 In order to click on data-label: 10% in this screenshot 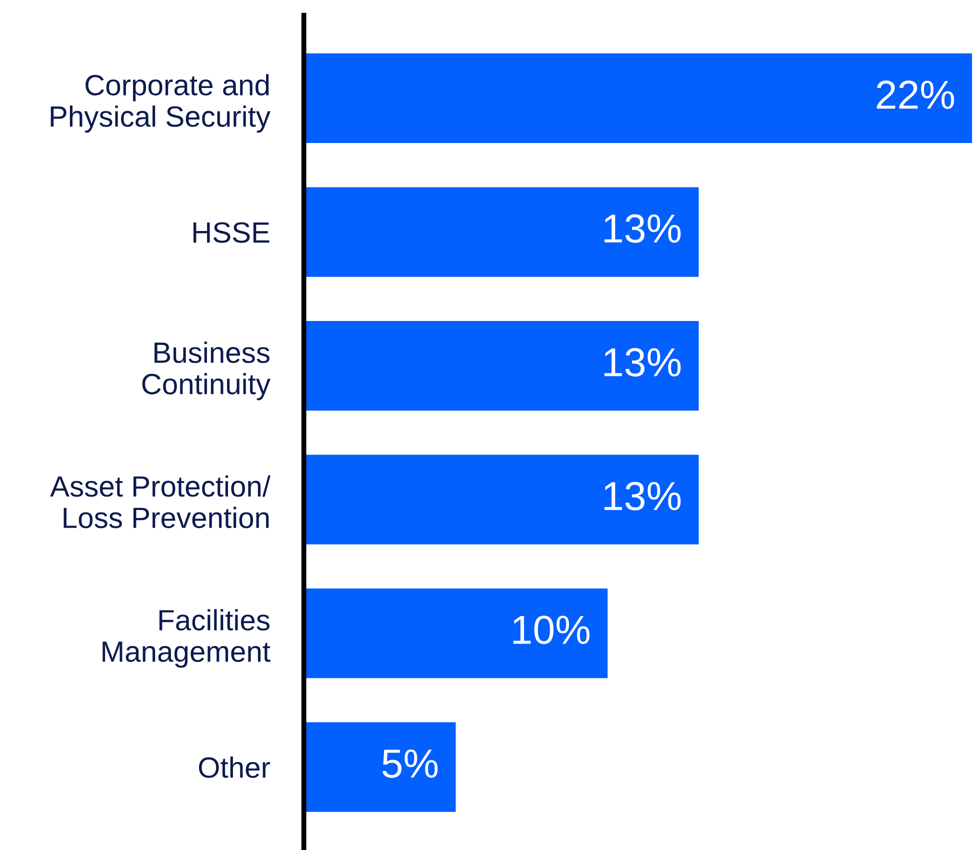, I will do `click(551, 630)`.